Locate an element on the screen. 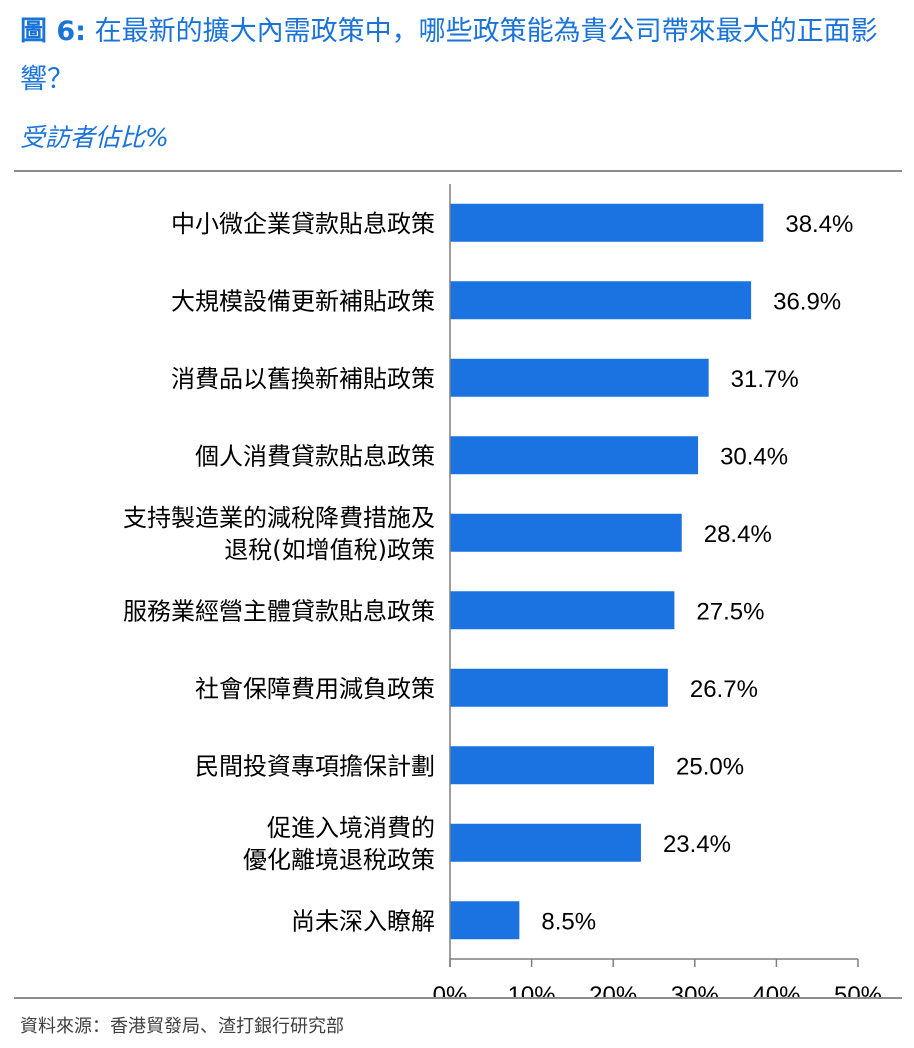  data-label: 8.5% is located at coordinates (568, 921).